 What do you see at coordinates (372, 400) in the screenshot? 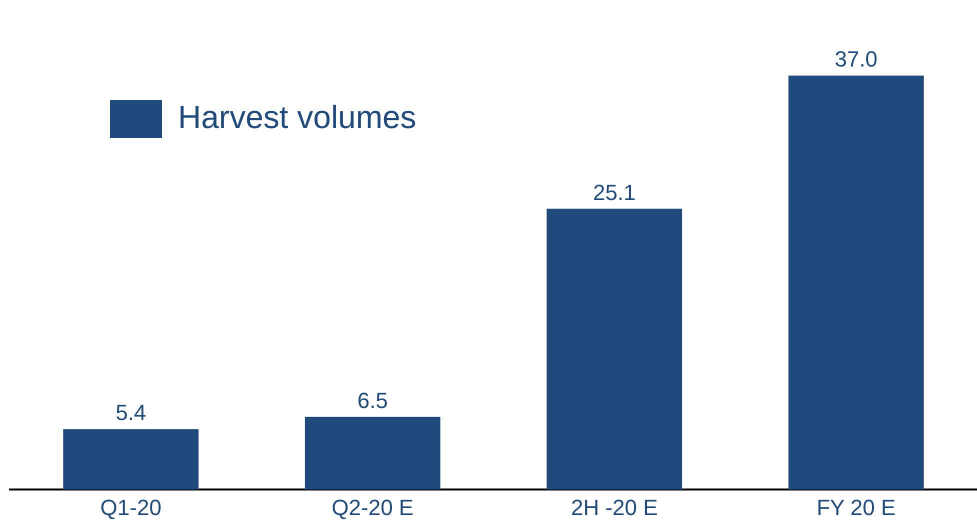
I see `data-label: 6.5` at bounding box center [372, 400].